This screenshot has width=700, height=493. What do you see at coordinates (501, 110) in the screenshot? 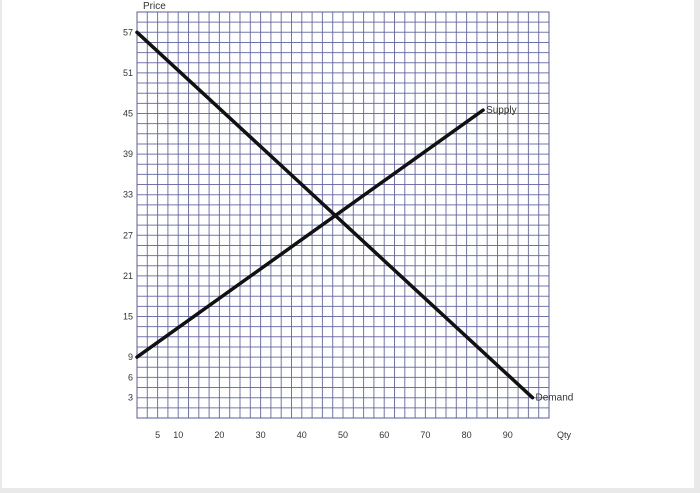
I see `series-label-supply: Supply` at bounding box center [501, 110].